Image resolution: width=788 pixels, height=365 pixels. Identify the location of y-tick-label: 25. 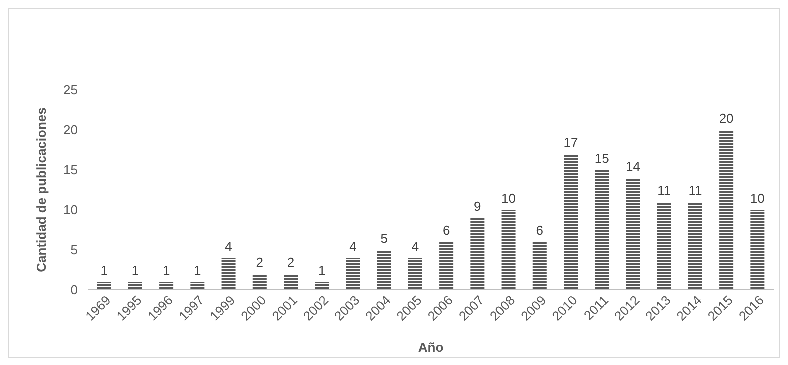
(71, 90).